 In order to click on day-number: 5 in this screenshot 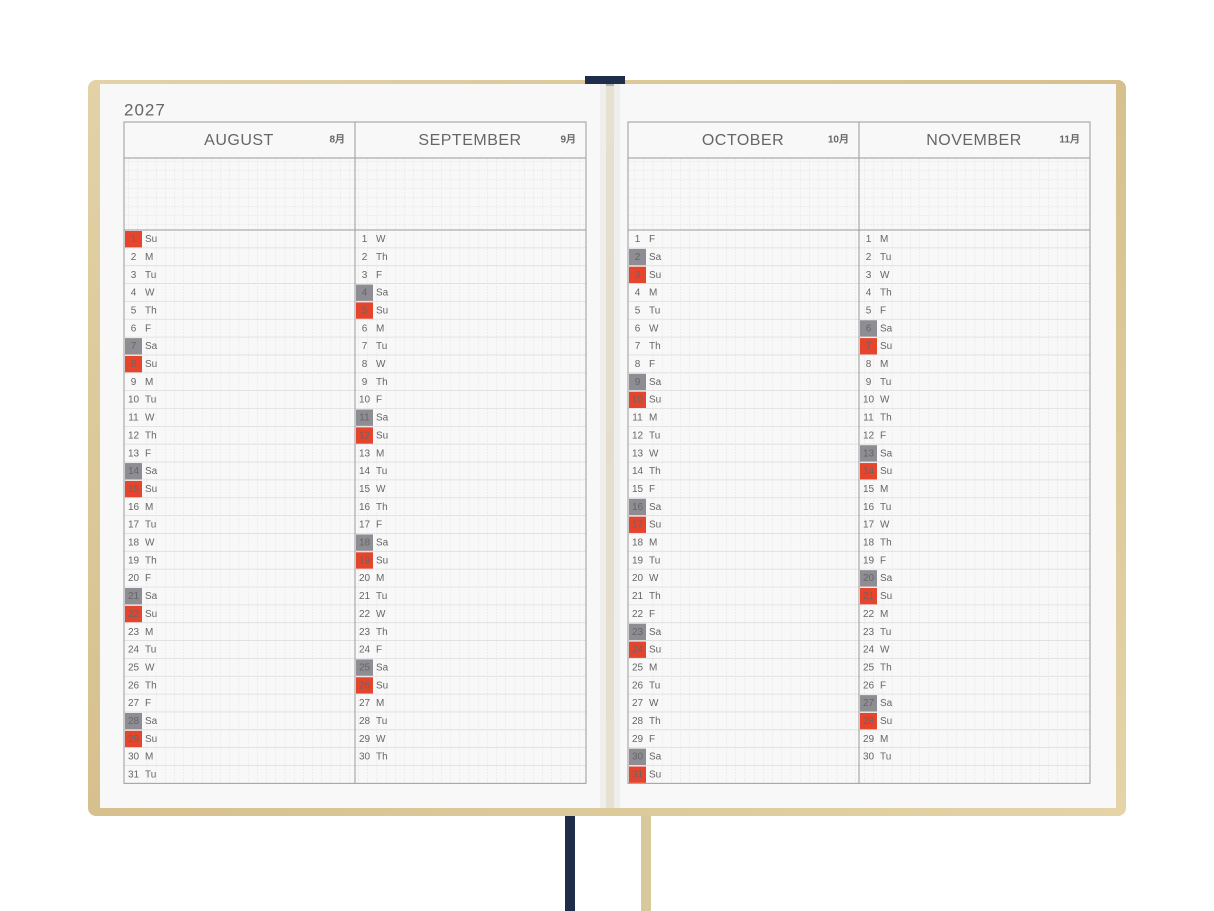, I will do `click(869, 310)`.